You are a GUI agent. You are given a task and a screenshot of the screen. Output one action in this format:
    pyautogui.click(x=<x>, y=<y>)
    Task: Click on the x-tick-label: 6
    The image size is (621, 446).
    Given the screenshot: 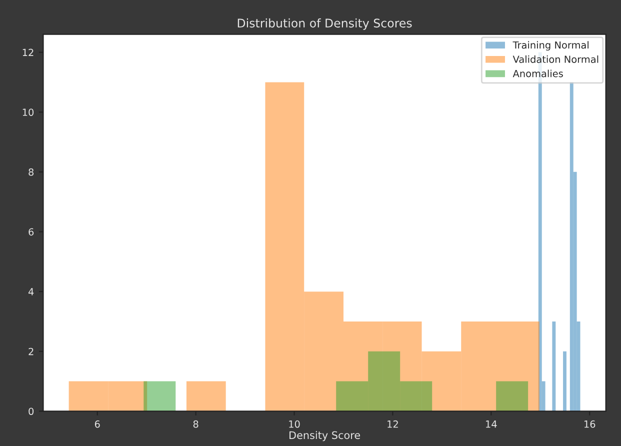 What is the action you would take?
    pyautogui.click(x=97, y=424)
    